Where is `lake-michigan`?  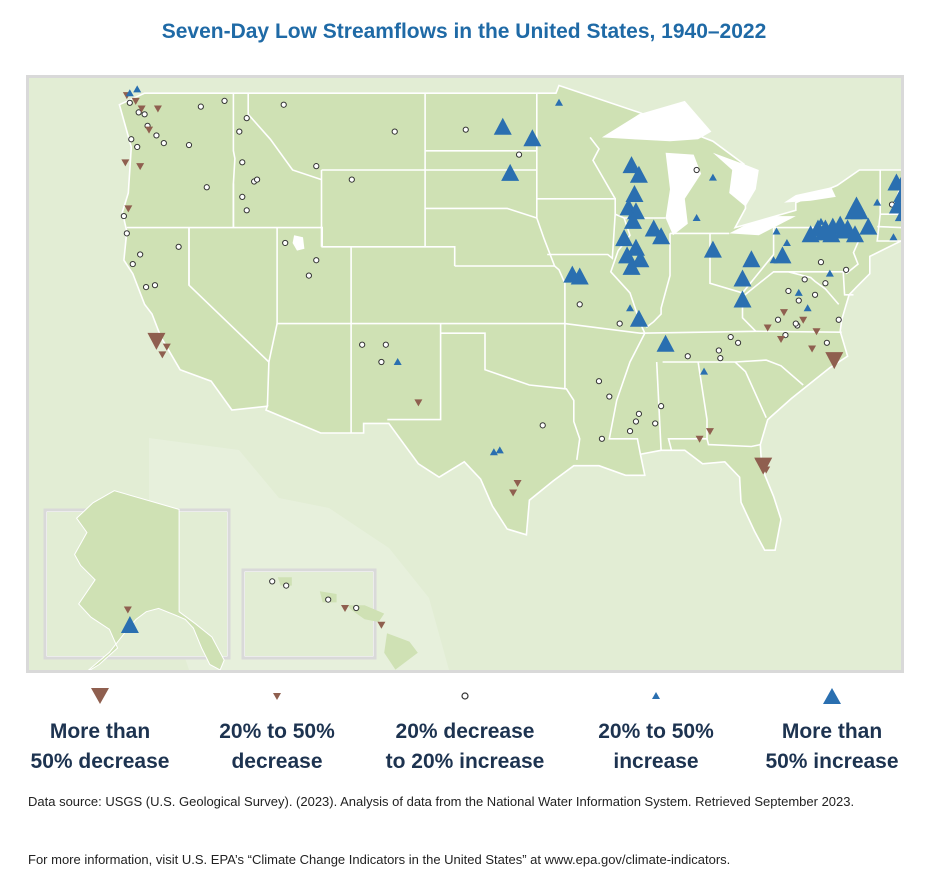
lake-michigan is located at coordinates (683, 194).